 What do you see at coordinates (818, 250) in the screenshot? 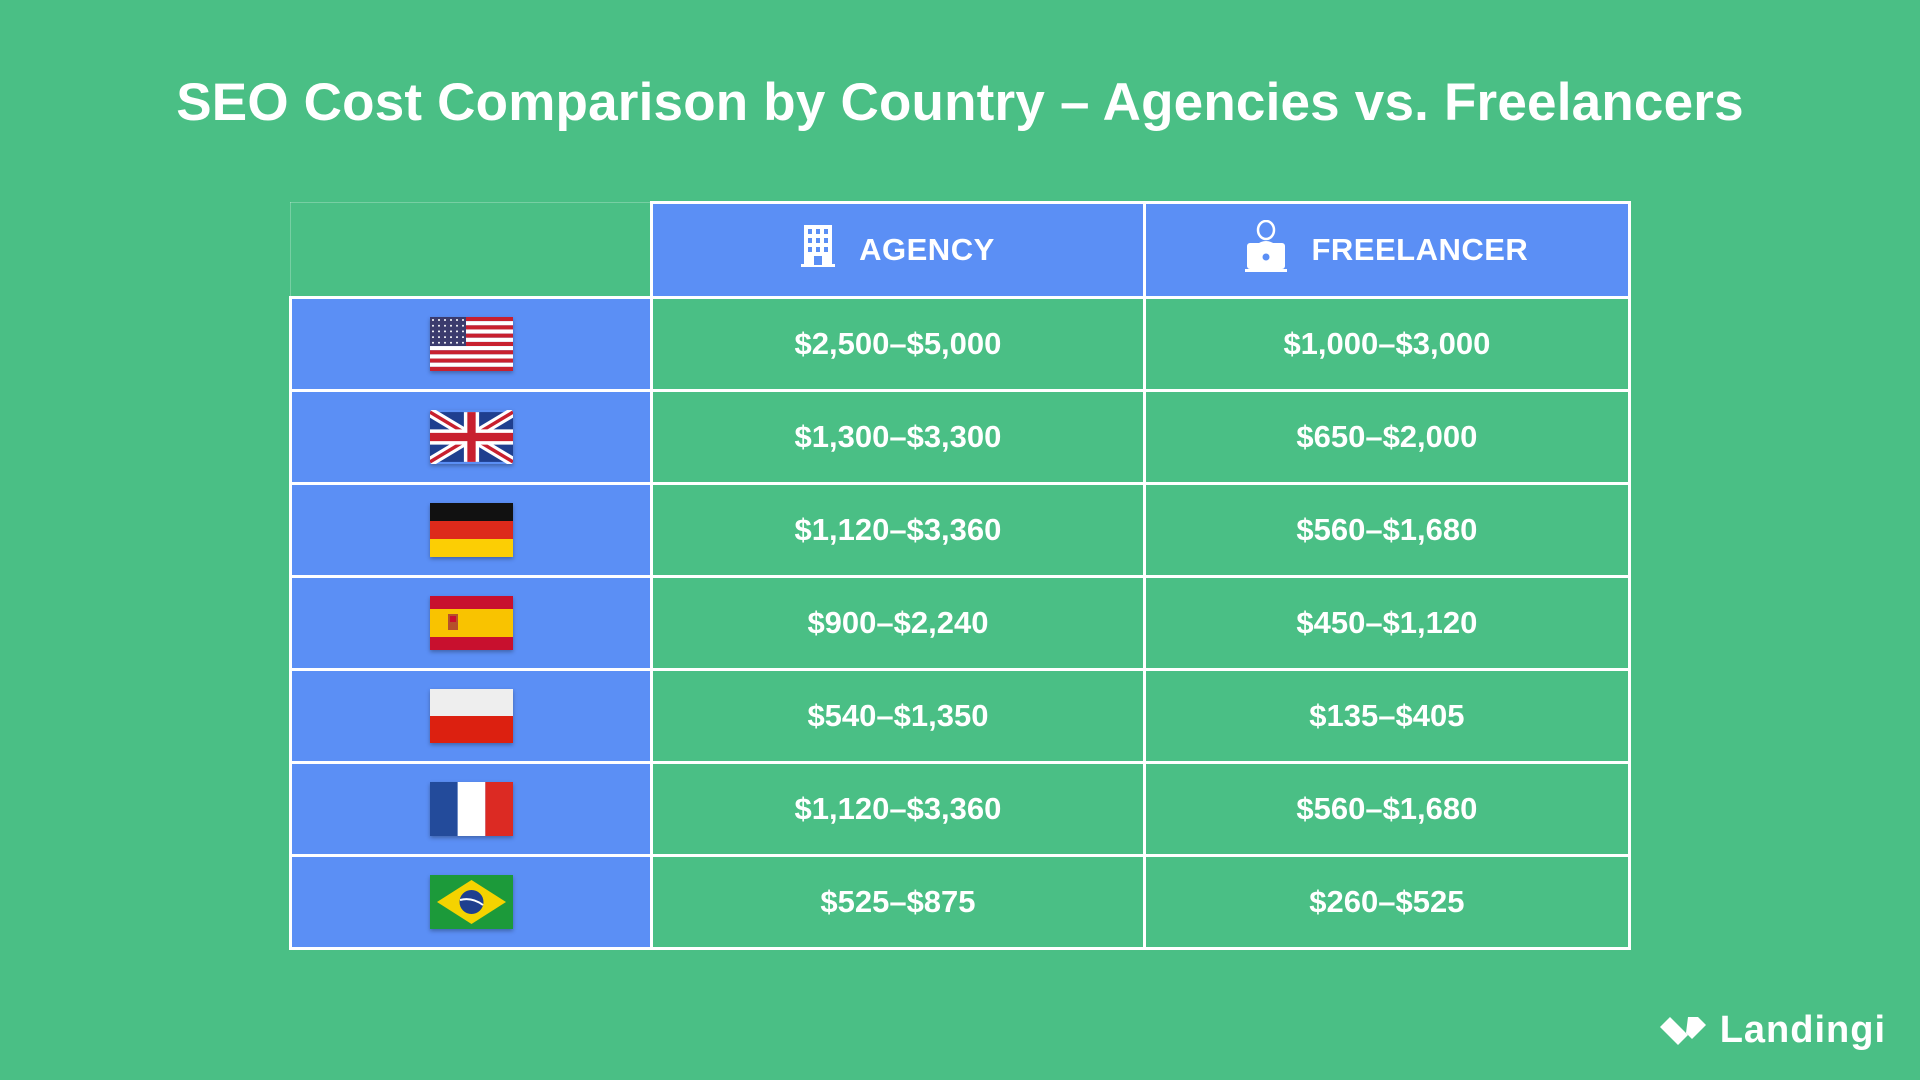
I see `building-icon` at bounding box center [818, 250].